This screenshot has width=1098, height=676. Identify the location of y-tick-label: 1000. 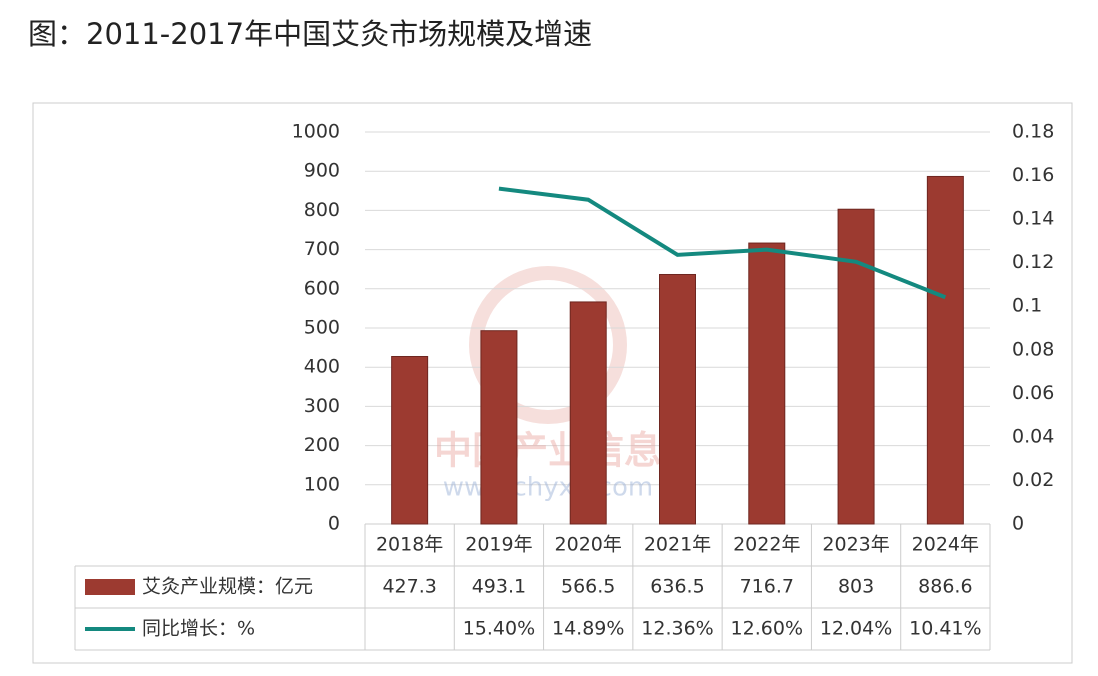
(316, 132).